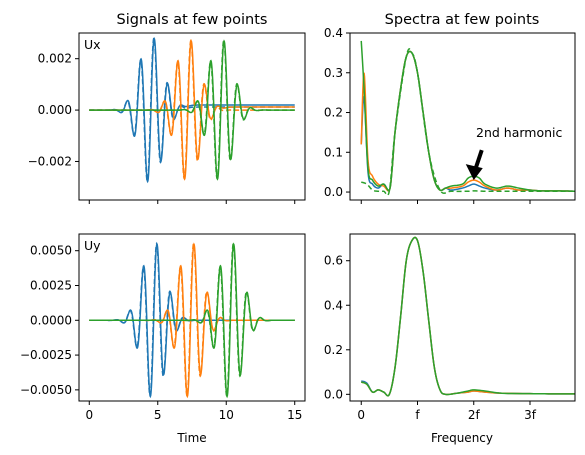 This screenshot has width=585, height=455. I want to click on green-spectrum-dashed, so click(468, 122).